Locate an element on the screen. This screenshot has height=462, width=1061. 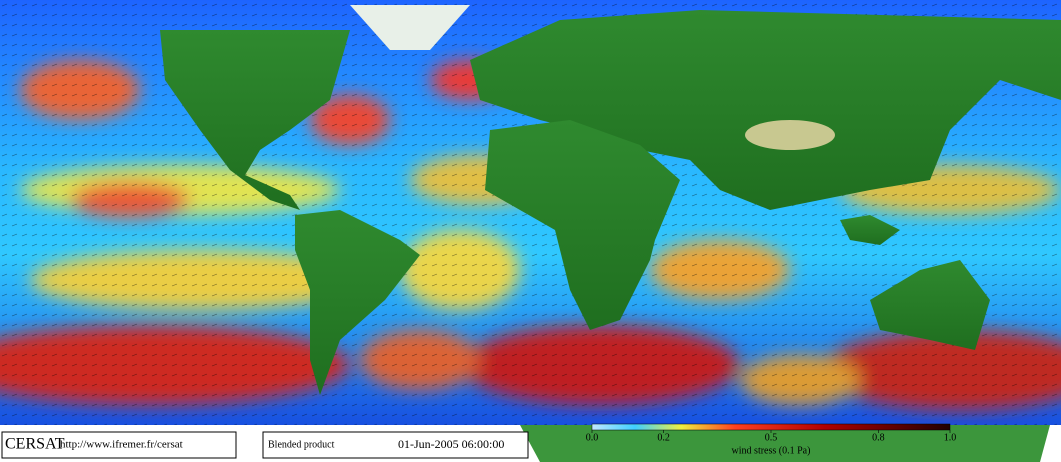
colorbar-tick-label: 0.8 is located at coordinates (878, 437).